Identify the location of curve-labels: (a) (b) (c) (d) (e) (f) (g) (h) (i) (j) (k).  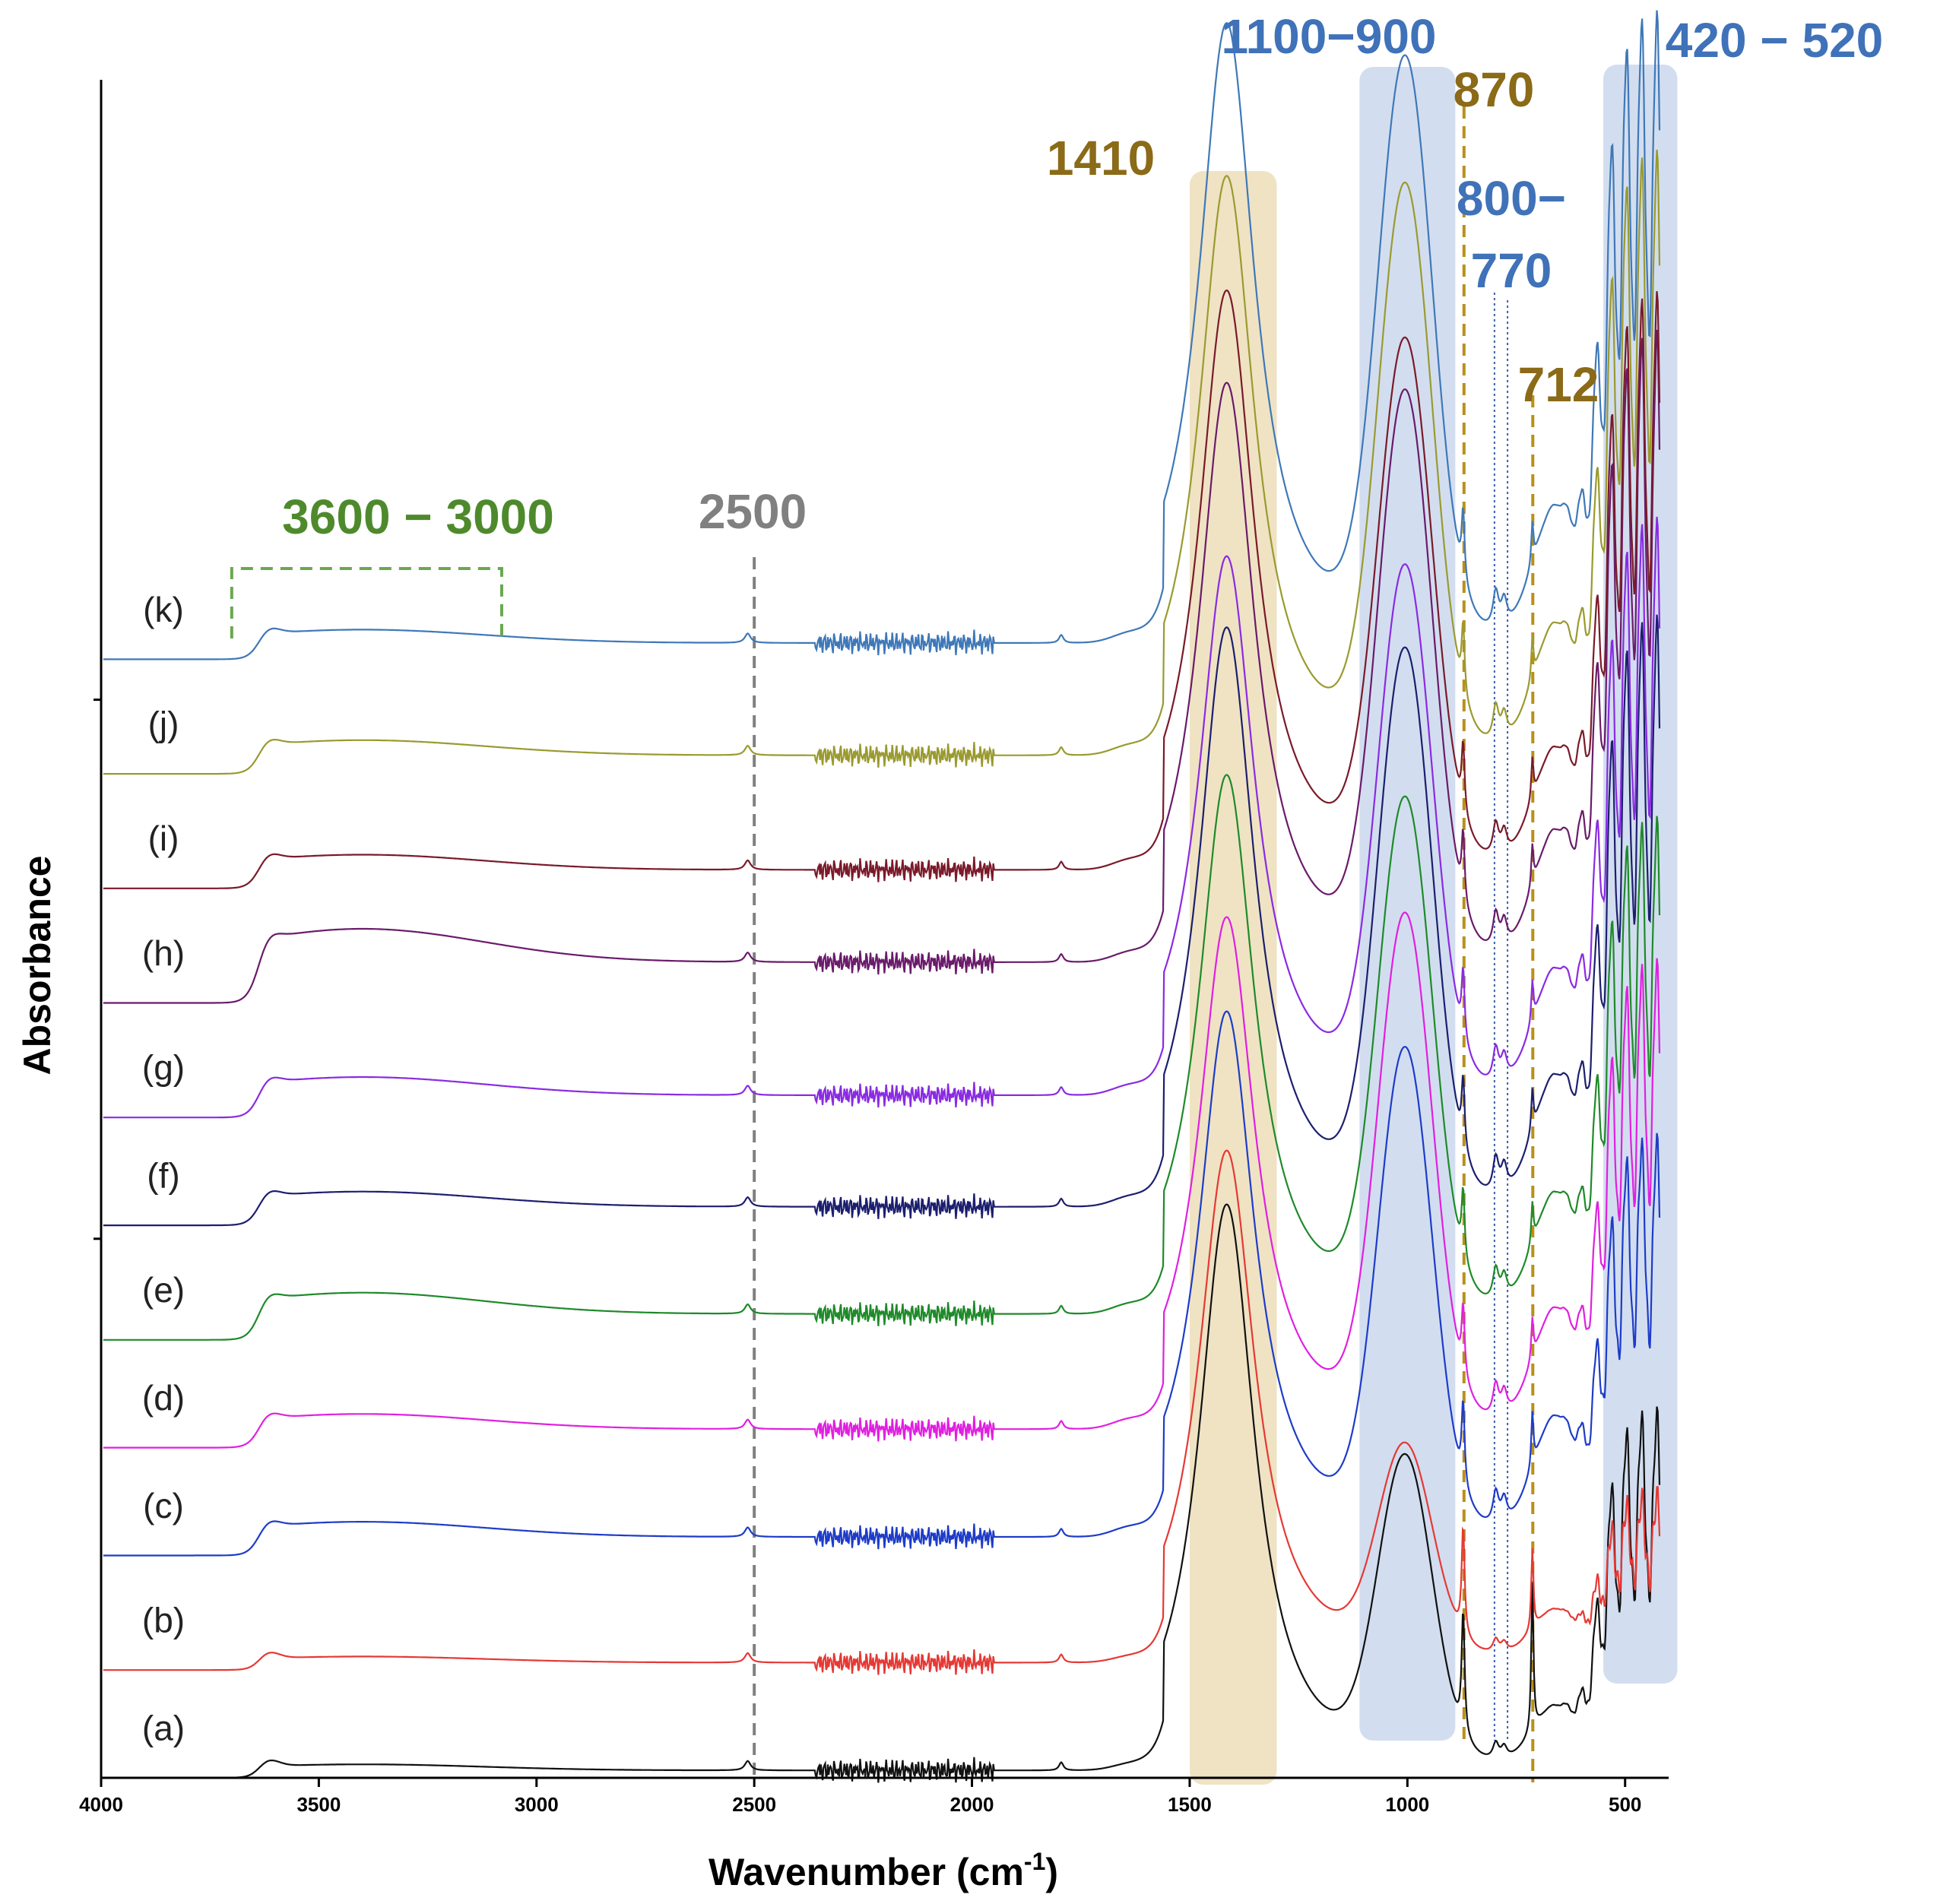
(164, 1169).